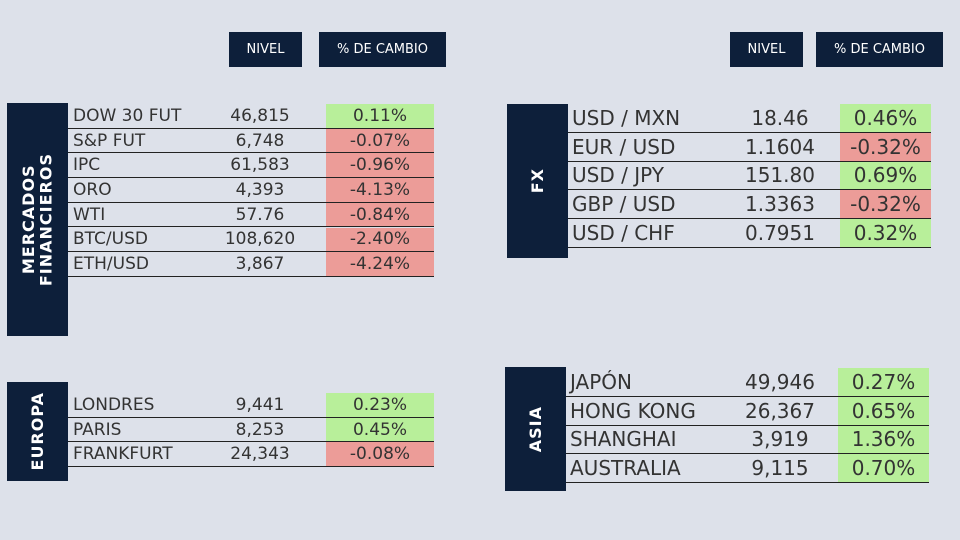  I want to click on market-name: HONG KONG, so click(633, 410).